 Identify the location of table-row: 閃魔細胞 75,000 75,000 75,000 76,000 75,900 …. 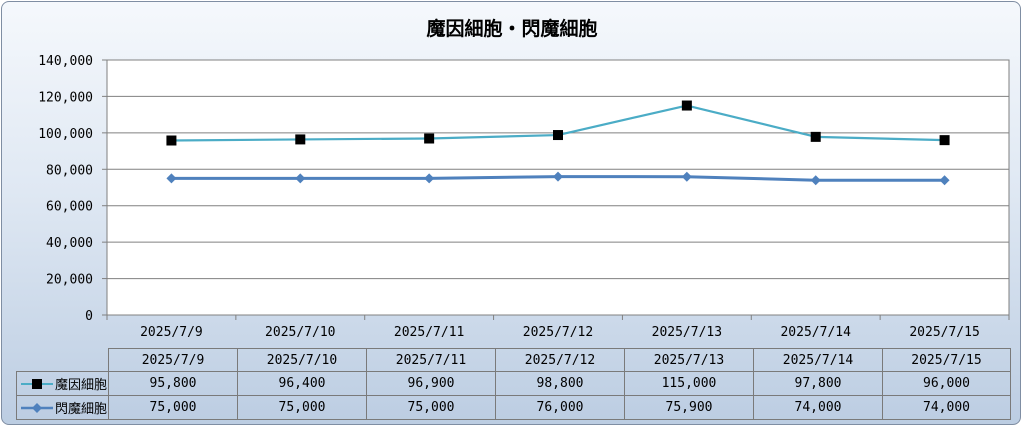
(513, 407).